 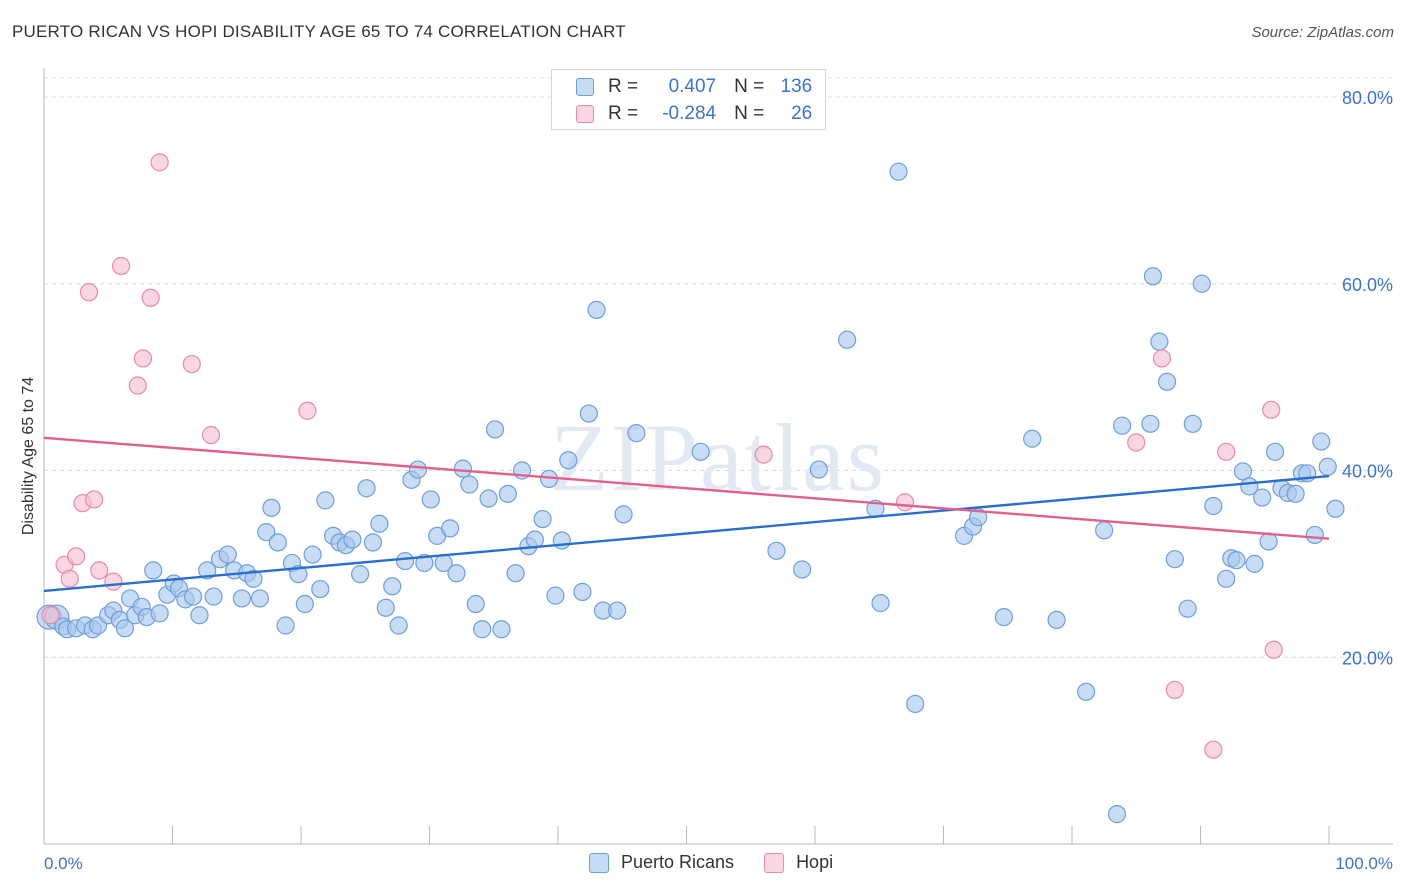 What do you see at coordinates (1367, 285) in the screenshot?
I see `y-tick-label-60: 60.0%` at bounding box center [1367, 285].